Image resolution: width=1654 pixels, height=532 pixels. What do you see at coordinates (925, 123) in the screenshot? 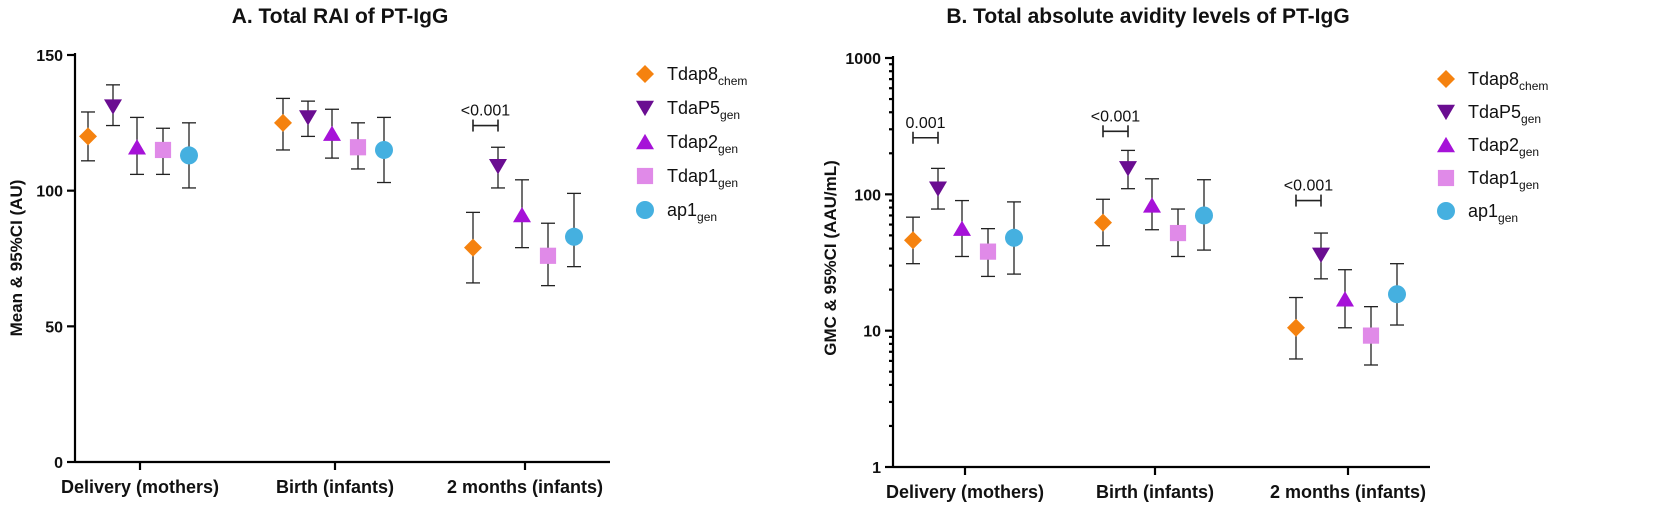
I see `p-value-label: 0.001` at bounding box center [925, 123].